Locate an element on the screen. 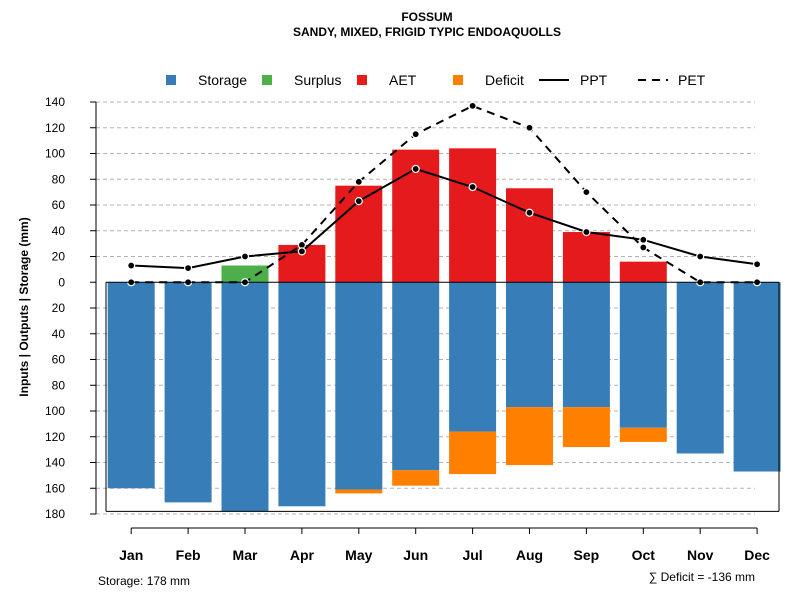  x-tick-label: Oct is located at coordinates (644, 555).